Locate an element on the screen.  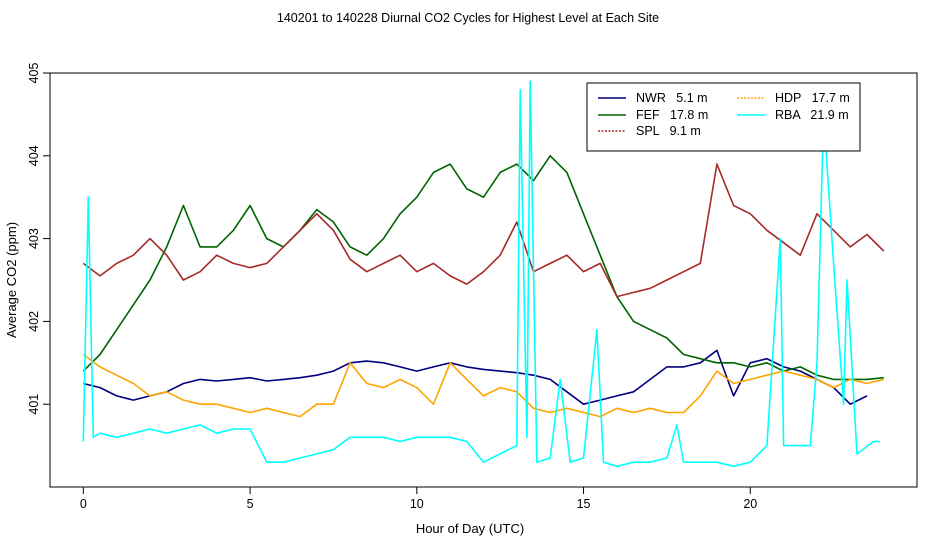
x-axis: 0 5 10 15 20 is located at coordinates (418, 499).